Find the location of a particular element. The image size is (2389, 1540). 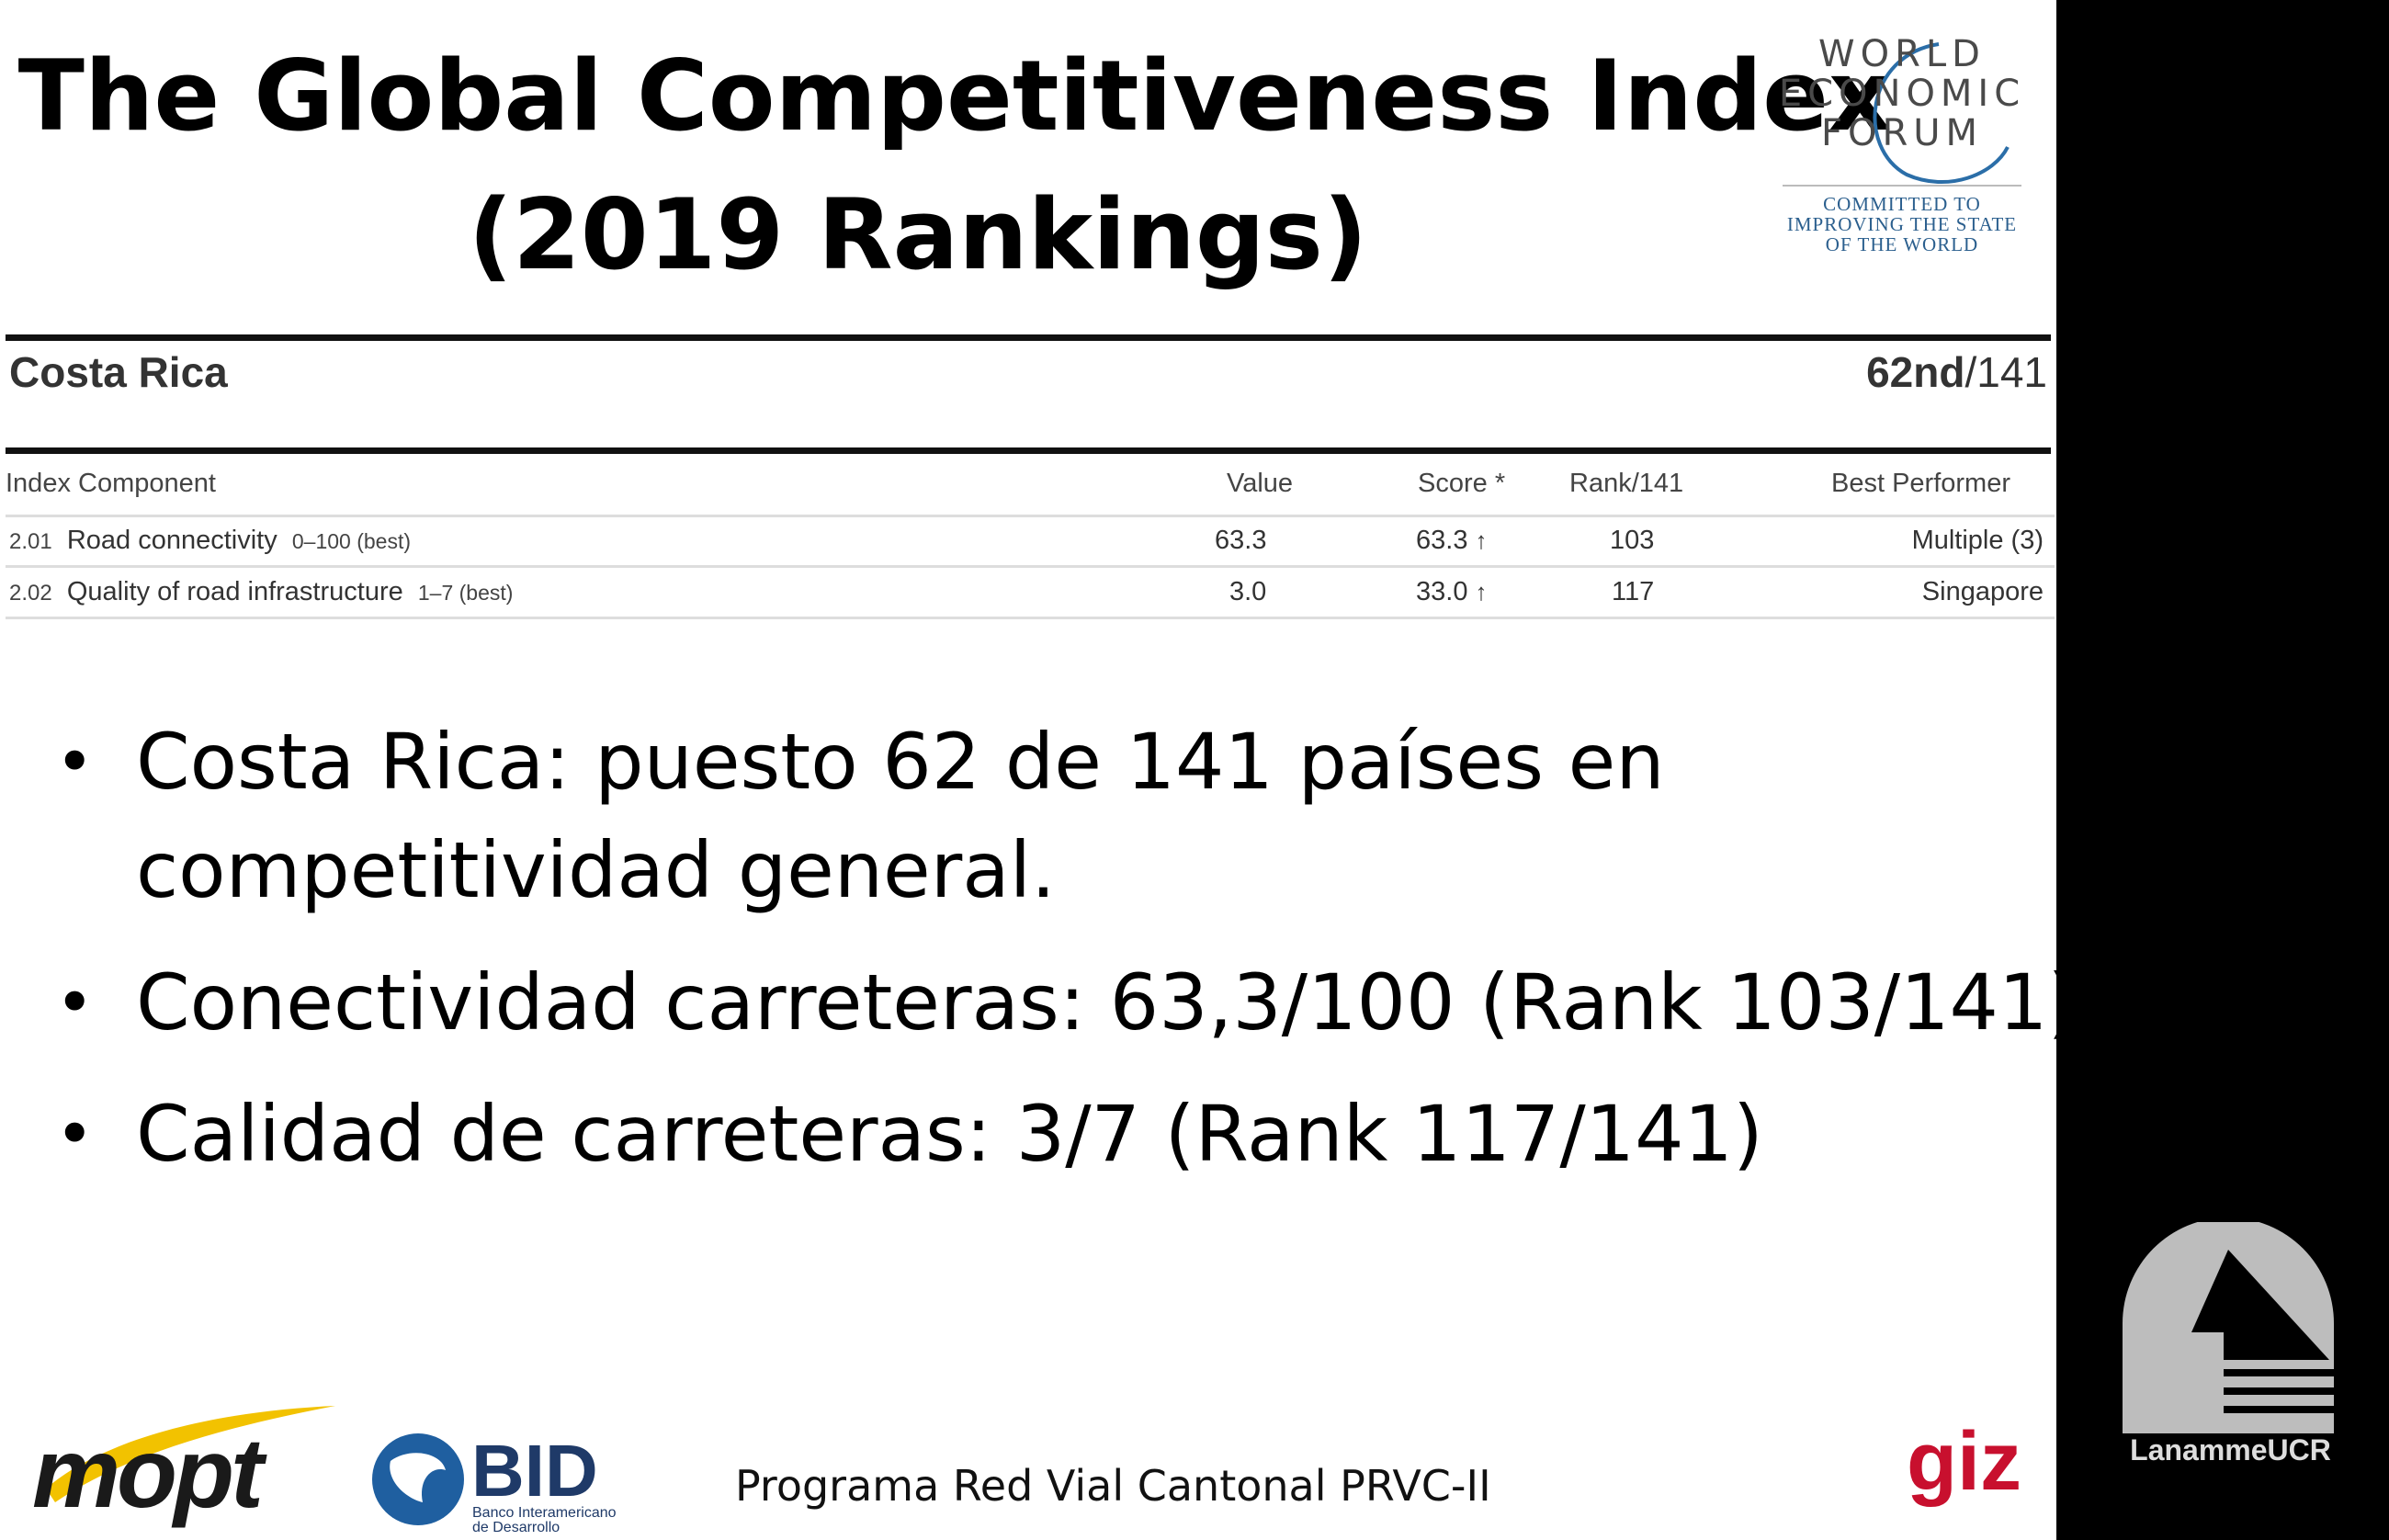

slide-subtitle: (2019 Rankings) is located at coordinates (918, 234).